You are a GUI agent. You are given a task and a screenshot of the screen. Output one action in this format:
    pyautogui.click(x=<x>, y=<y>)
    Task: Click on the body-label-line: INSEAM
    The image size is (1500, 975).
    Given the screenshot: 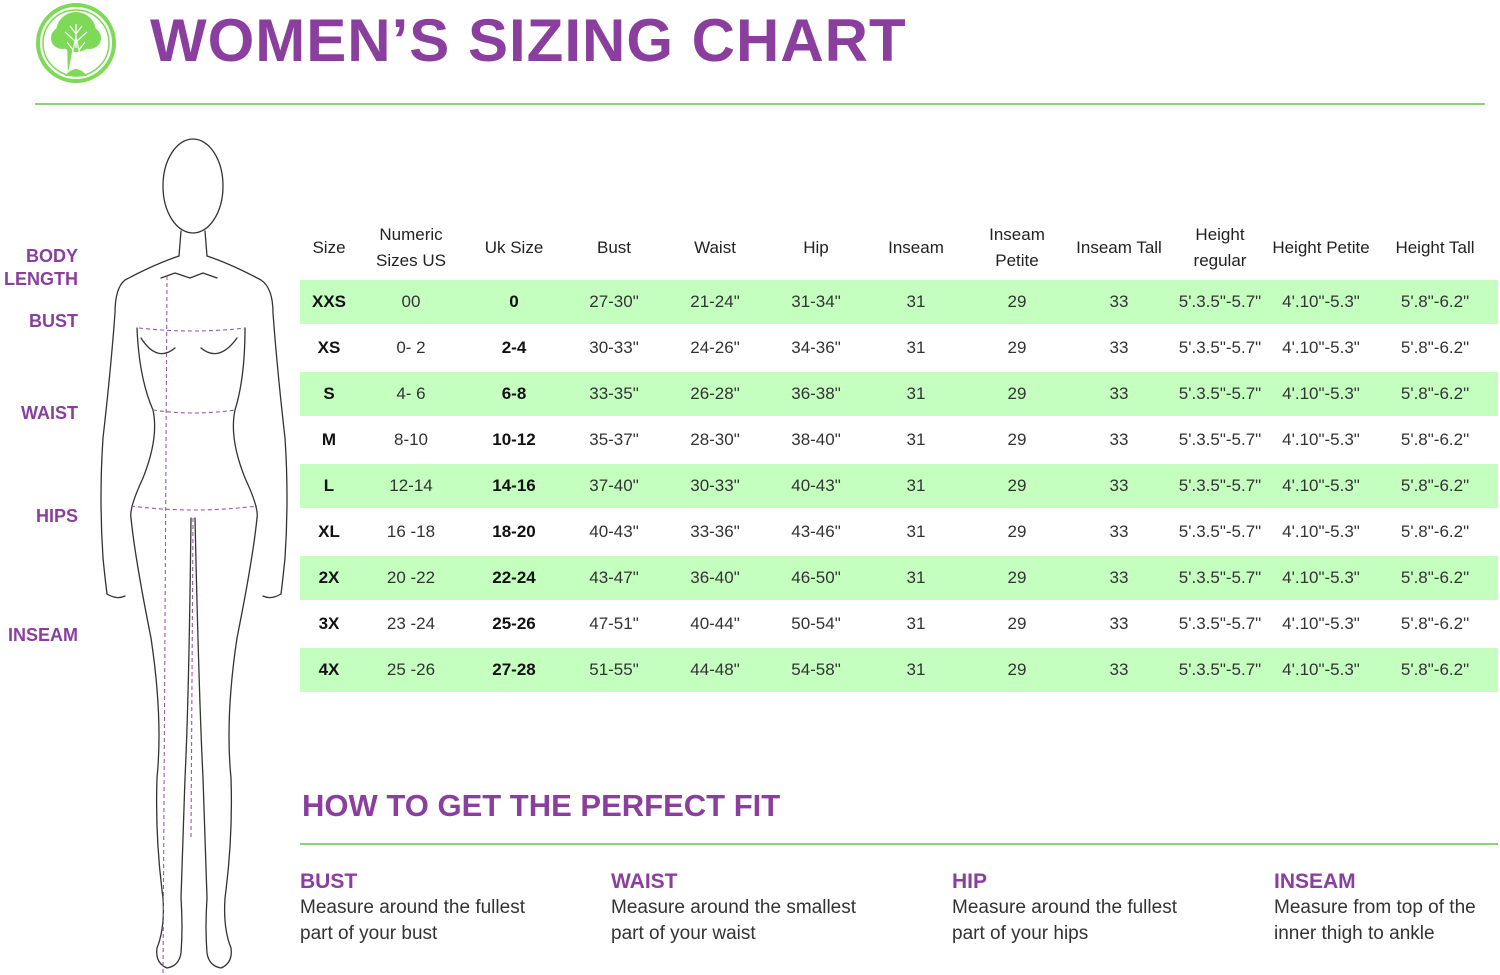 What is the action you would take?
    pyautogui.click(x=42, y=635)
    